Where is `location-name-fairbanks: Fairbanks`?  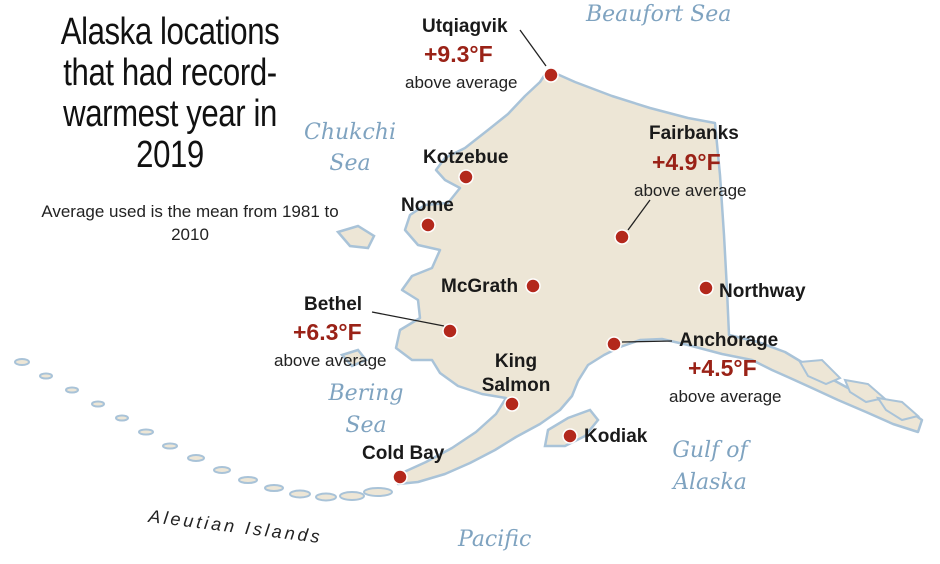
location-name-fairbanks: Fairbanks is located at coordinates (694, 133).